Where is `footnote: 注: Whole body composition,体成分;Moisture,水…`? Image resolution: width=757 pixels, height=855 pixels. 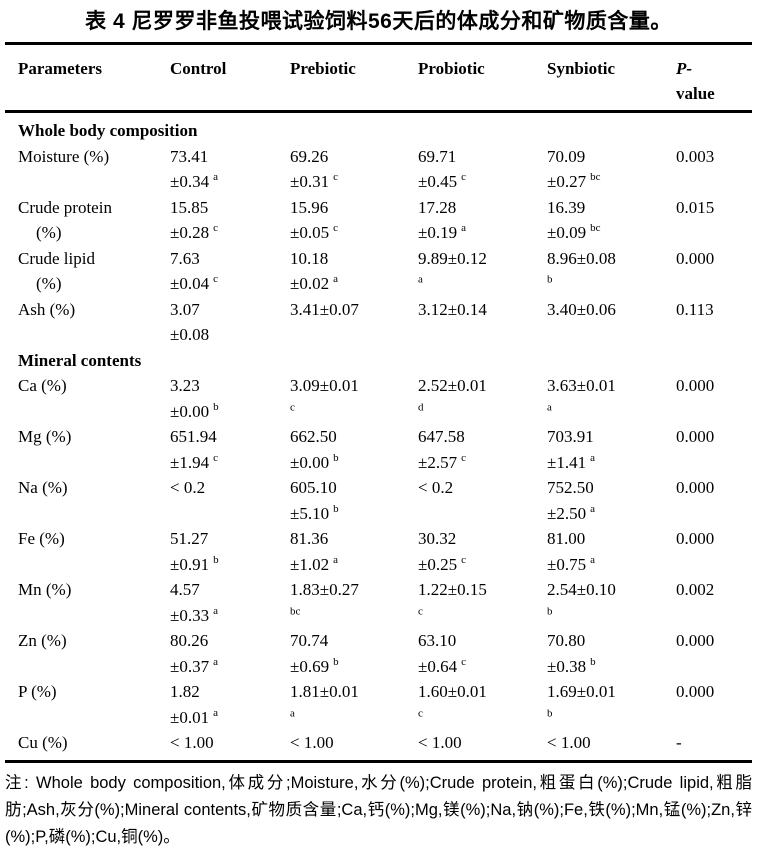 footnote: 注: Whole body composition,体成分;Moisture,水… is located at coordinates (378, 809).